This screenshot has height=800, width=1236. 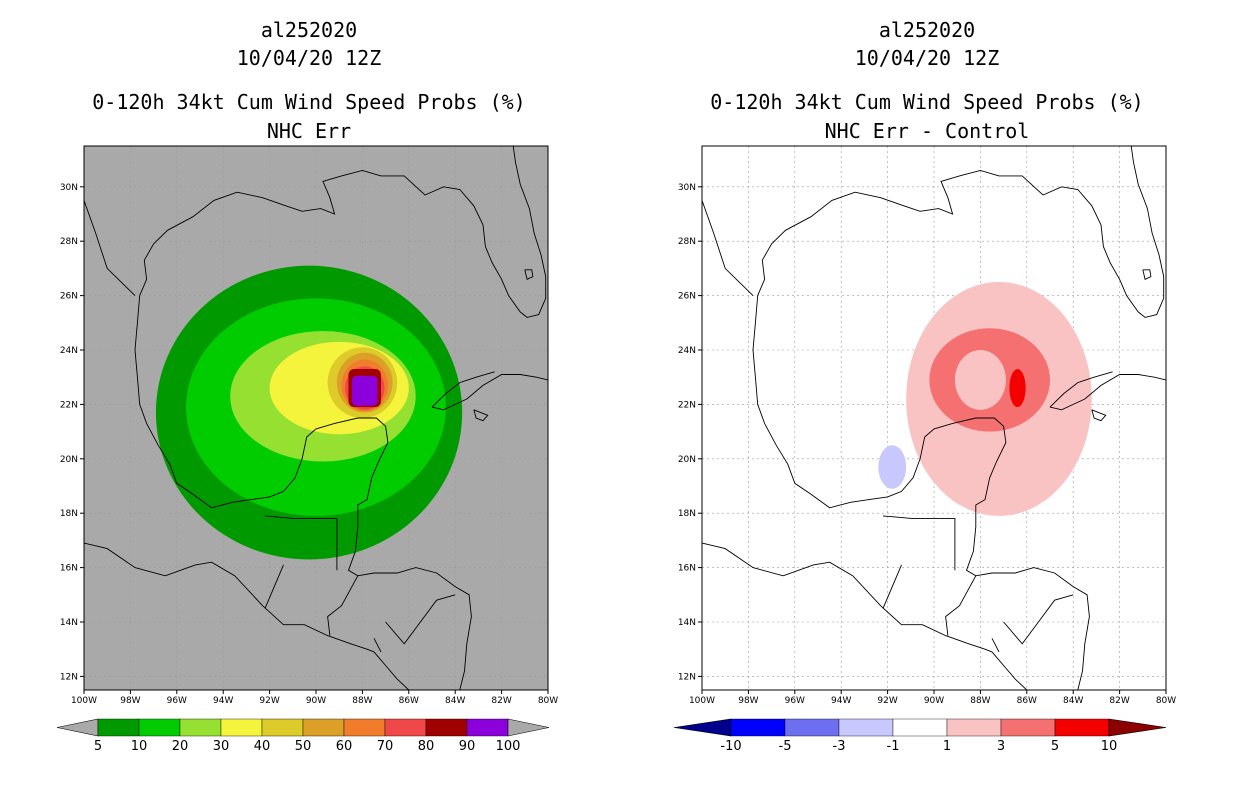 What do you see at coordinates (69, 188) in the screenshot?
I see `y-tick-label: 30N` at bounding box center [69, 188].